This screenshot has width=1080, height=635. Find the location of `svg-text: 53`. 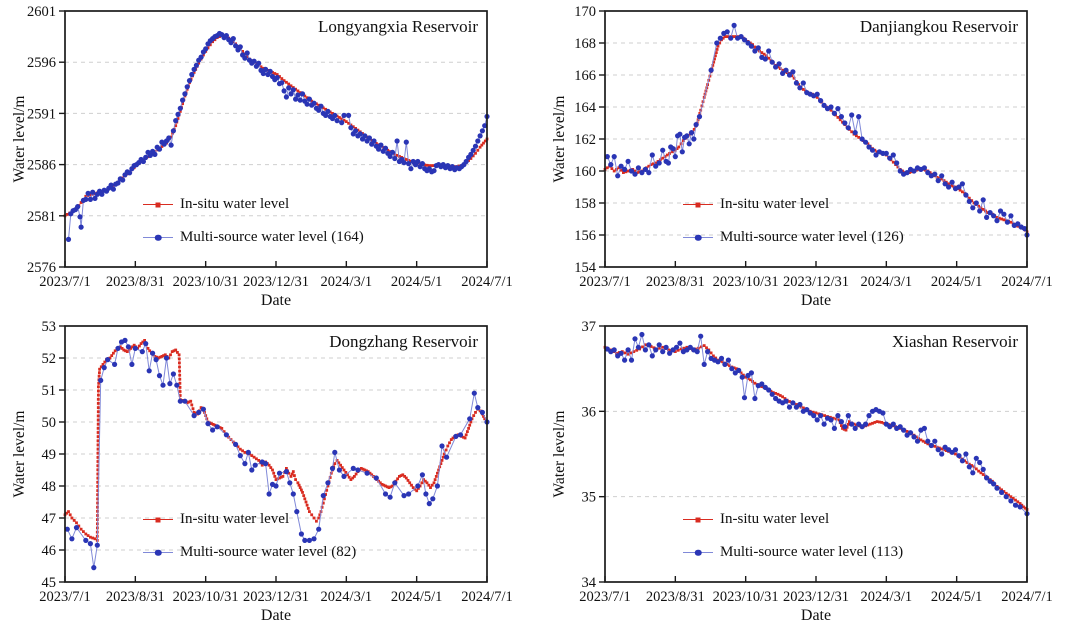

svg-text: 53 is located at coordinates (49, 327).